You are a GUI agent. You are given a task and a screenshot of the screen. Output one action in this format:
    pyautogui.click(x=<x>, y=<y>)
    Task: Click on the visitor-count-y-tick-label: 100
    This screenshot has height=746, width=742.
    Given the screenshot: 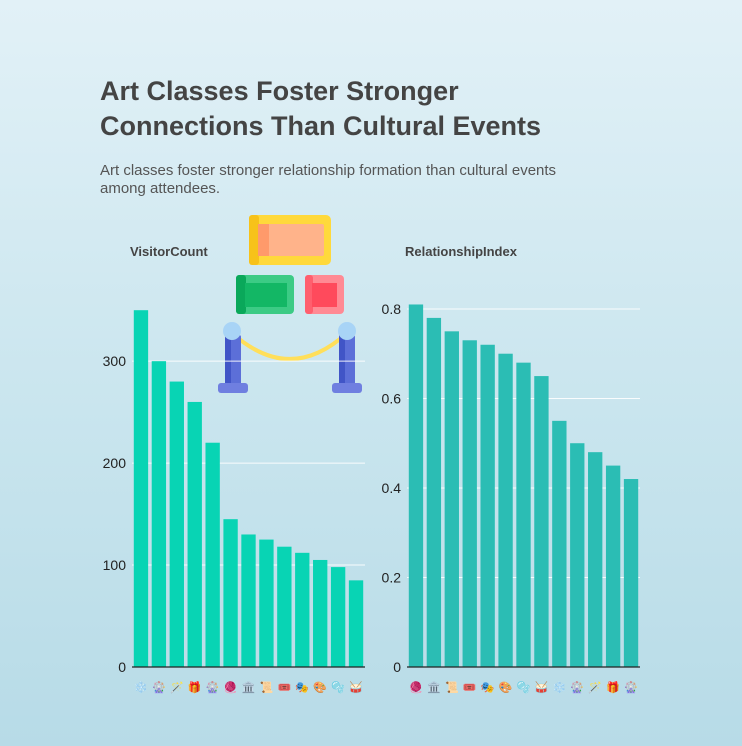 What is the action you would take?
    pyautogui.click(x=115, y=565)
    